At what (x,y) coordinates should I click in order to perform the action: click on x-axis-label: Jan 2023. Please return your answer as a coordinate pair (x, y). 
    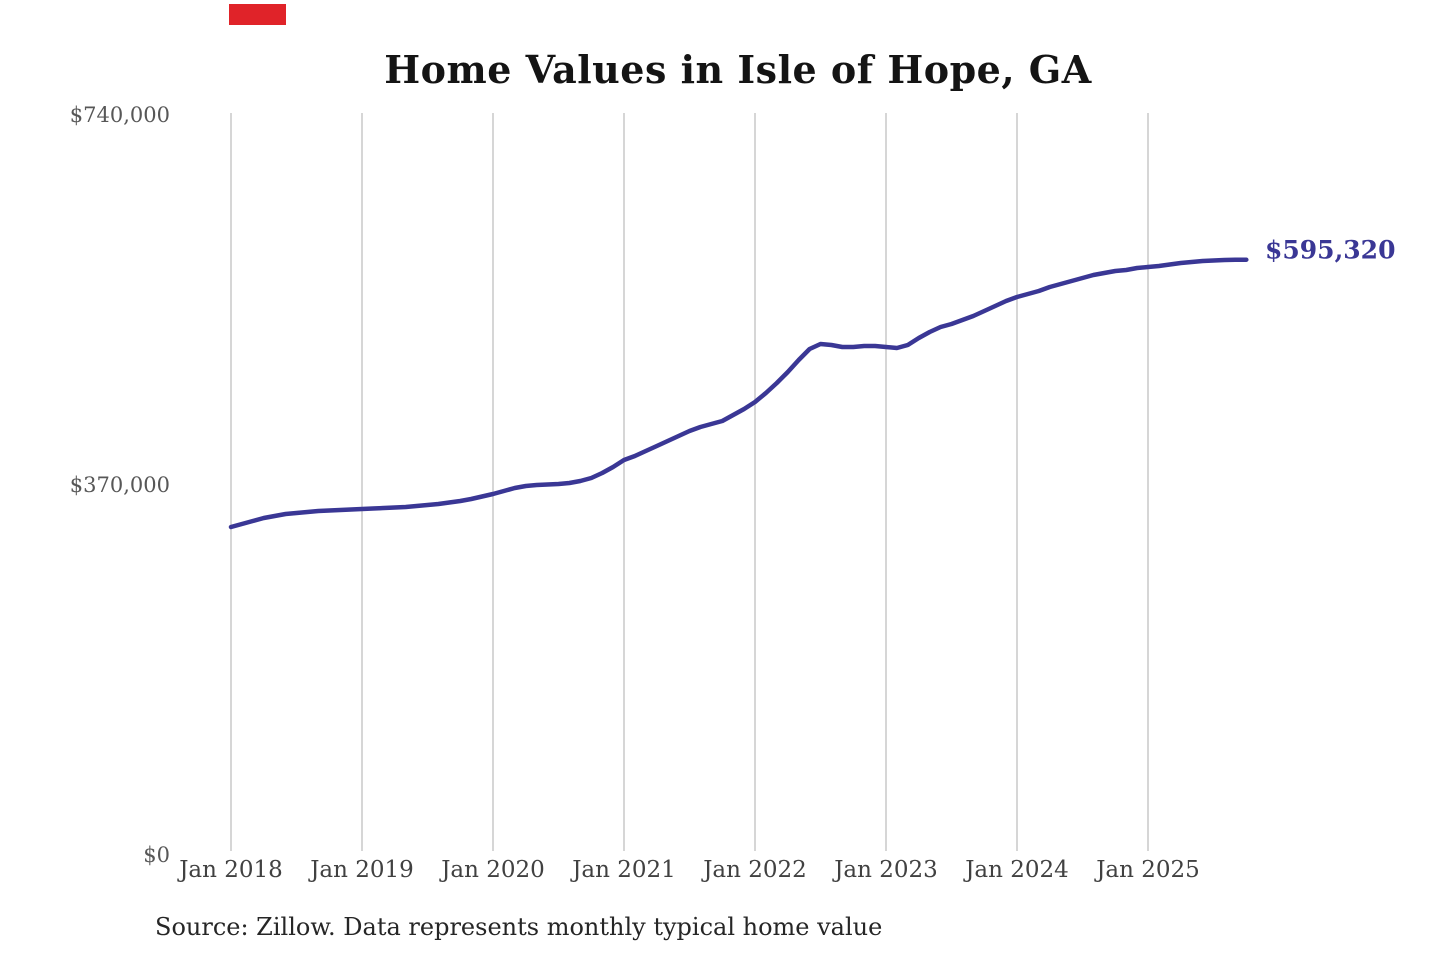
    Looking at the image, I should click on (886, 870).